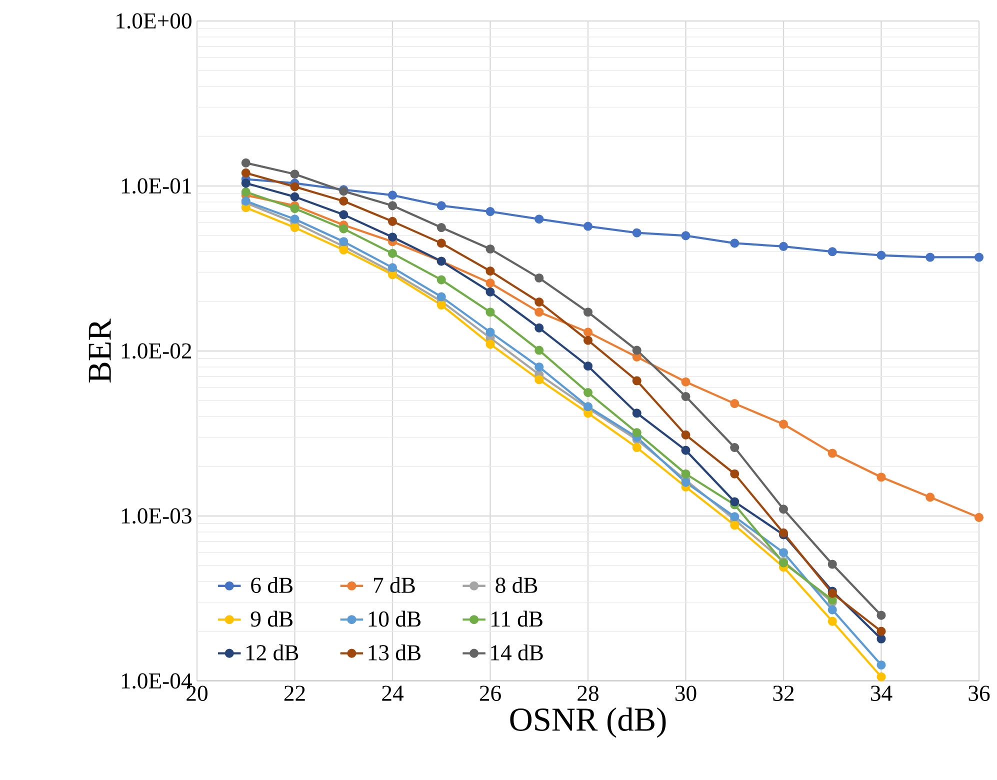 This screenshot has width=997, height=780. What do you see at coordinates (394, 585) in the screenshot?
I see `legend-label: 7 dB` at bounding box center [394, 585].